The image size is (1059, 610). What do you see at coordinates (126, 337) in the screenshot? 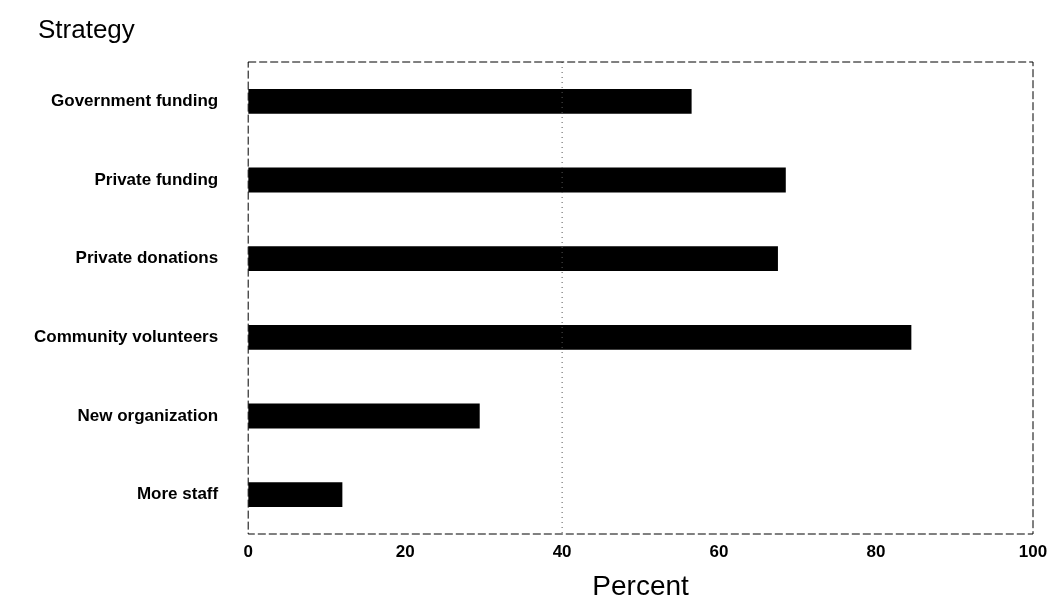
I see `y-tick-label: Community volunteers` at bounding box center [126, 337].